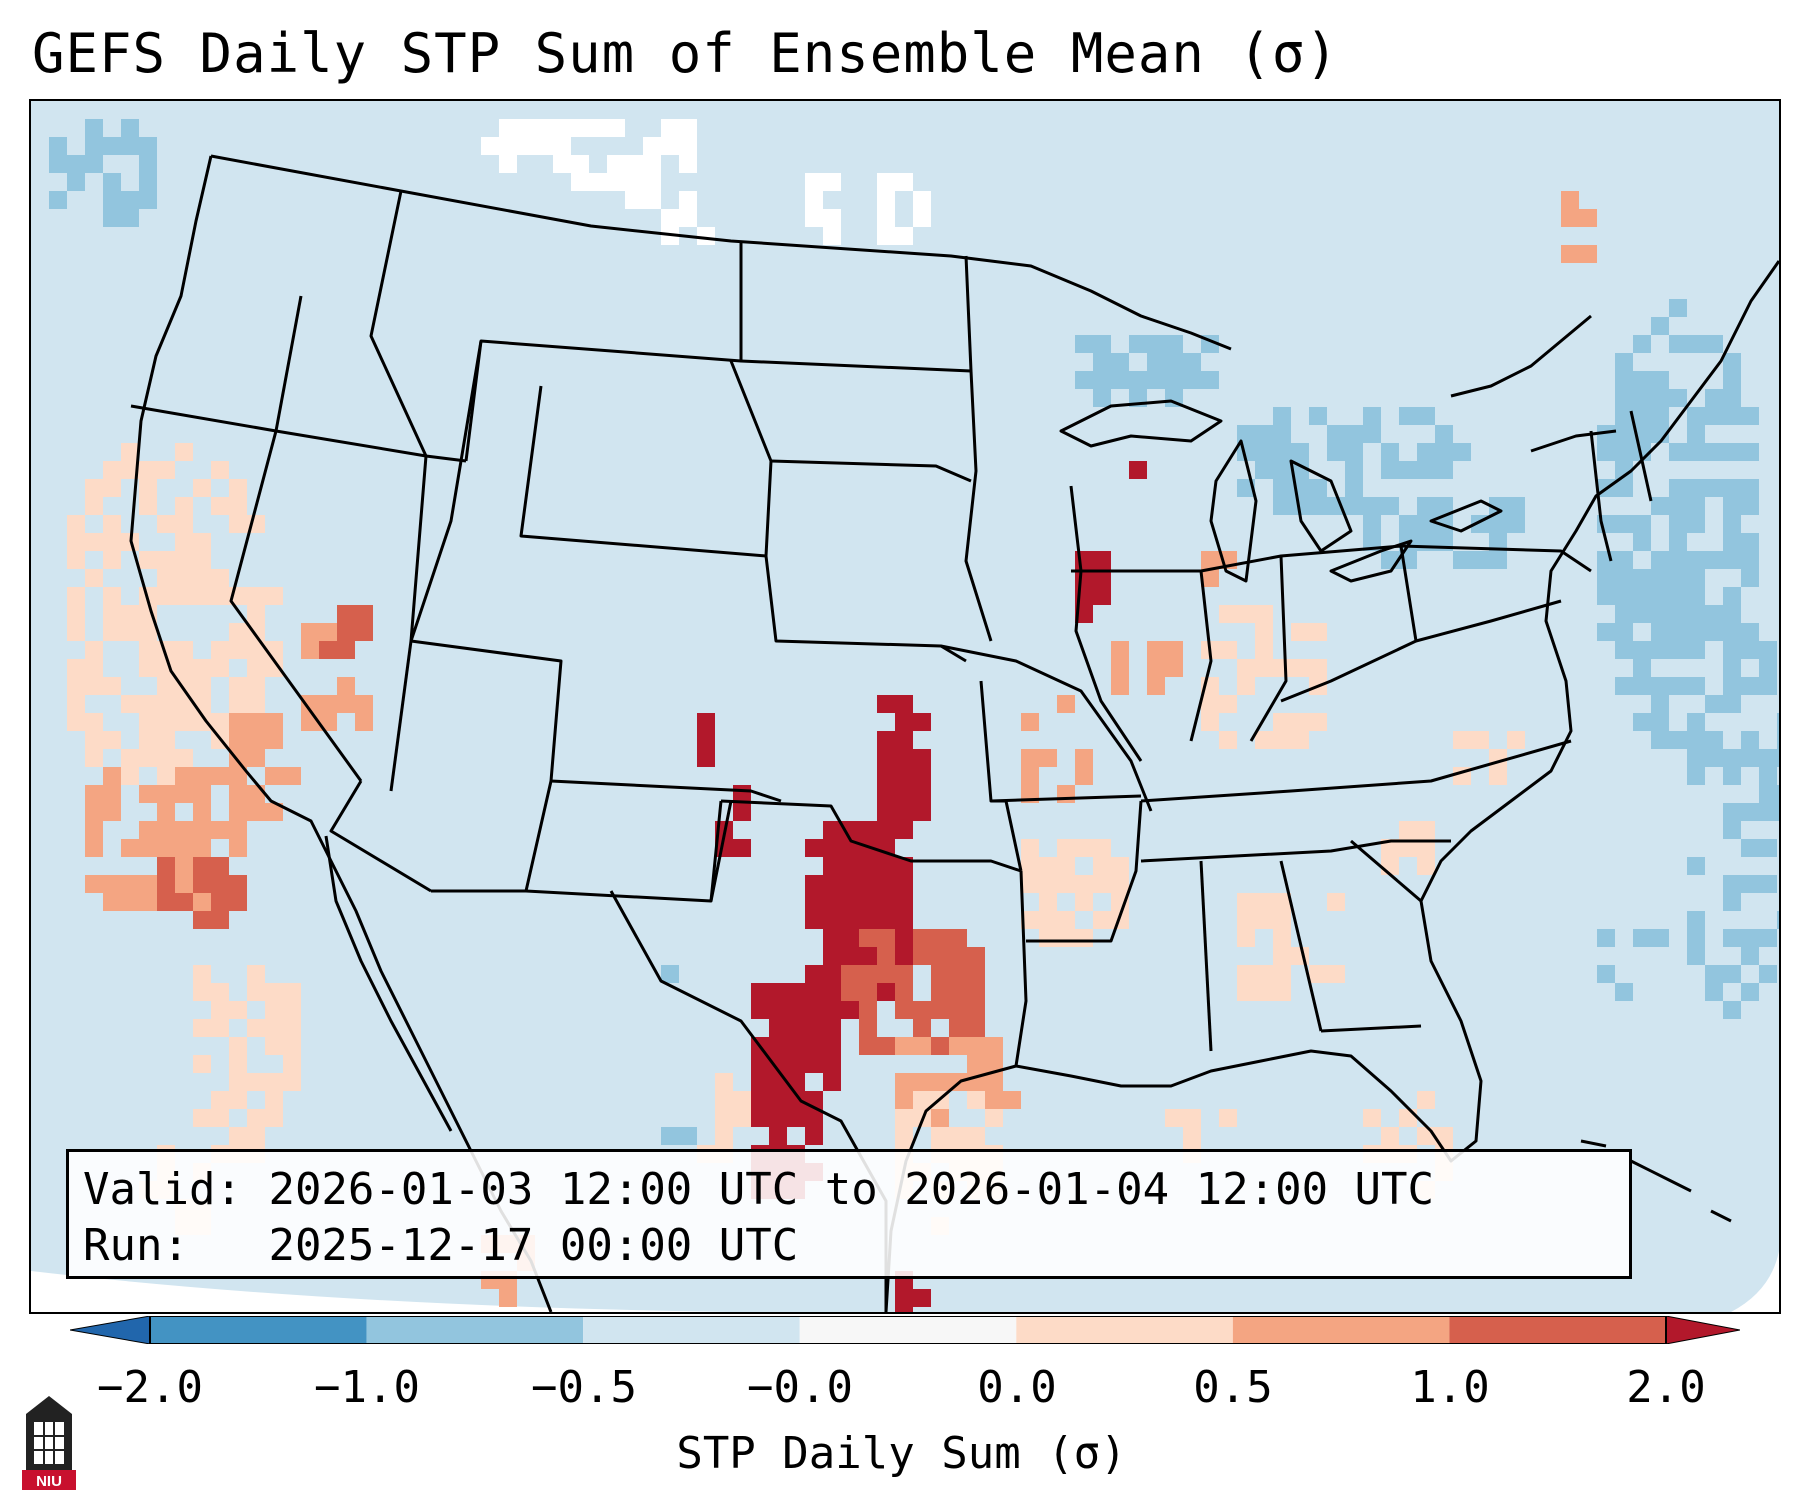 This screenshot has height=1506, width=1803. I want to click on colorbar-tick-label: −1.0, so click(367, 1387).